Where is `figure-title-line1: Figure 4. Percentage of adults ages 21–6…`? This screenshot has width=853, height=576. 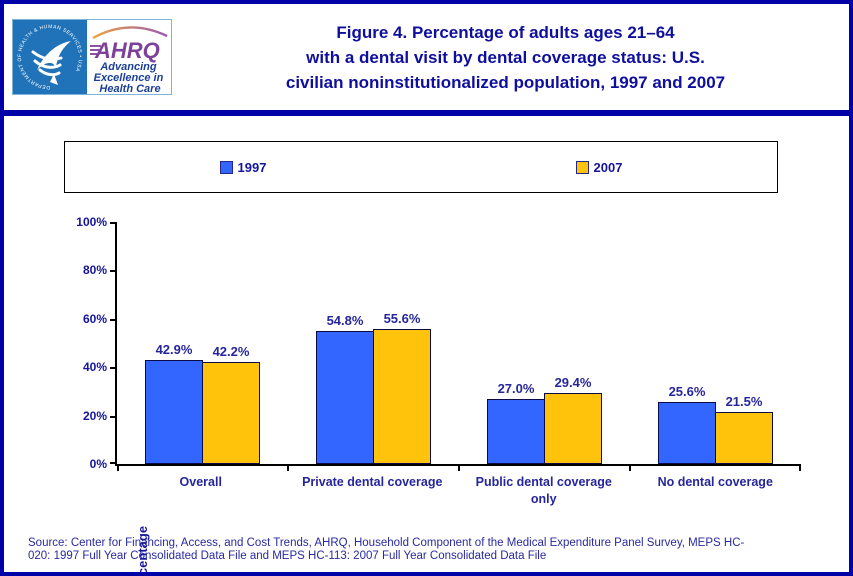
figure-title-line1: Figure 4. Percentage of adults ages 21–6… is located at coordinates (505, 32).